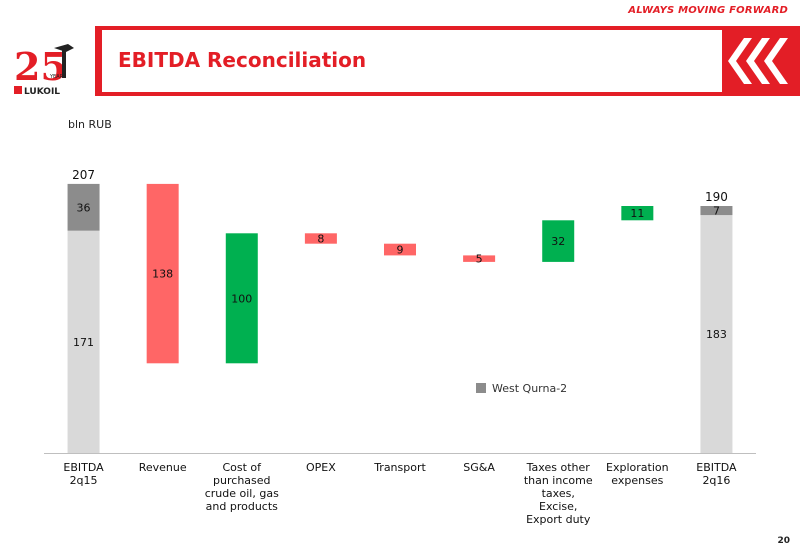 The image size is (800, 554). I want to click on category-label: Taxes other, so click(558, 467).